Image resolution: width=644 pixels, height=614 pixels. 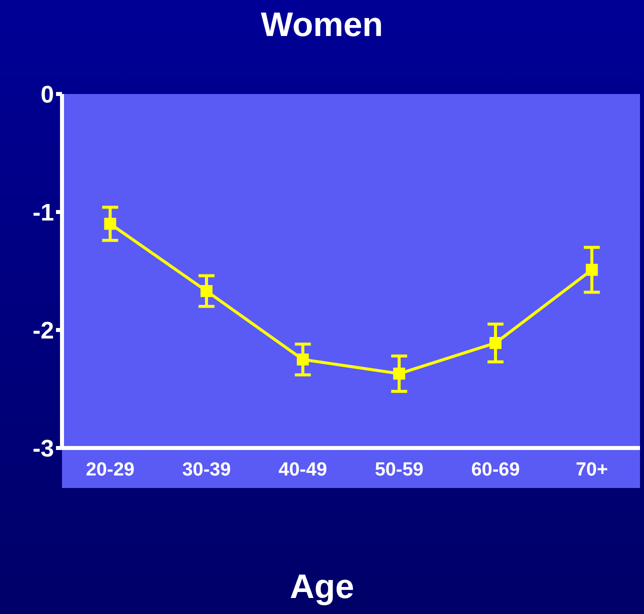 What do you see at coordinates (43, 449) in the screenshot?
I see `y-tick-label: -3` at bounding box center [43, 449].